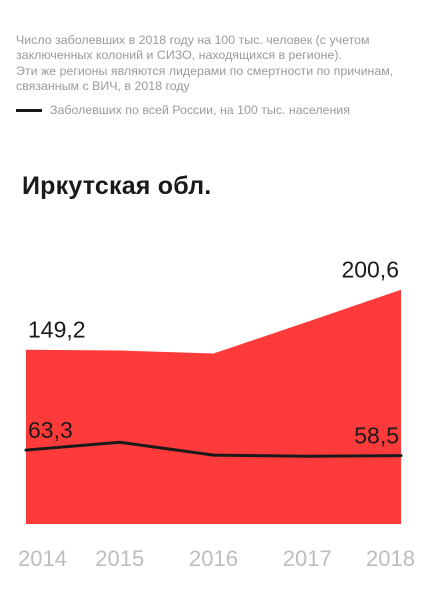 The width and height of the screenshot is (438, 608). What do you see at coordinates (117, 186) in the screenshot?
I see `chart-title: Иркутская обл.` at bounding box center [117, 186].